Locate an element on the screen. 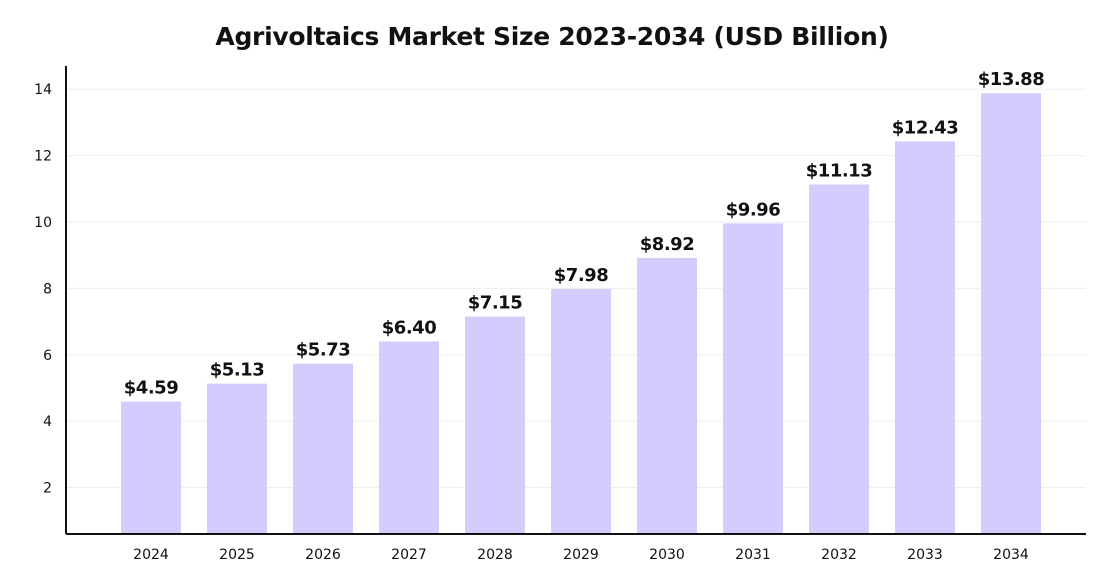 The height and width of the screenshot is (576, 1104). data-label: $4.59 is located at coordinates (151, 388).